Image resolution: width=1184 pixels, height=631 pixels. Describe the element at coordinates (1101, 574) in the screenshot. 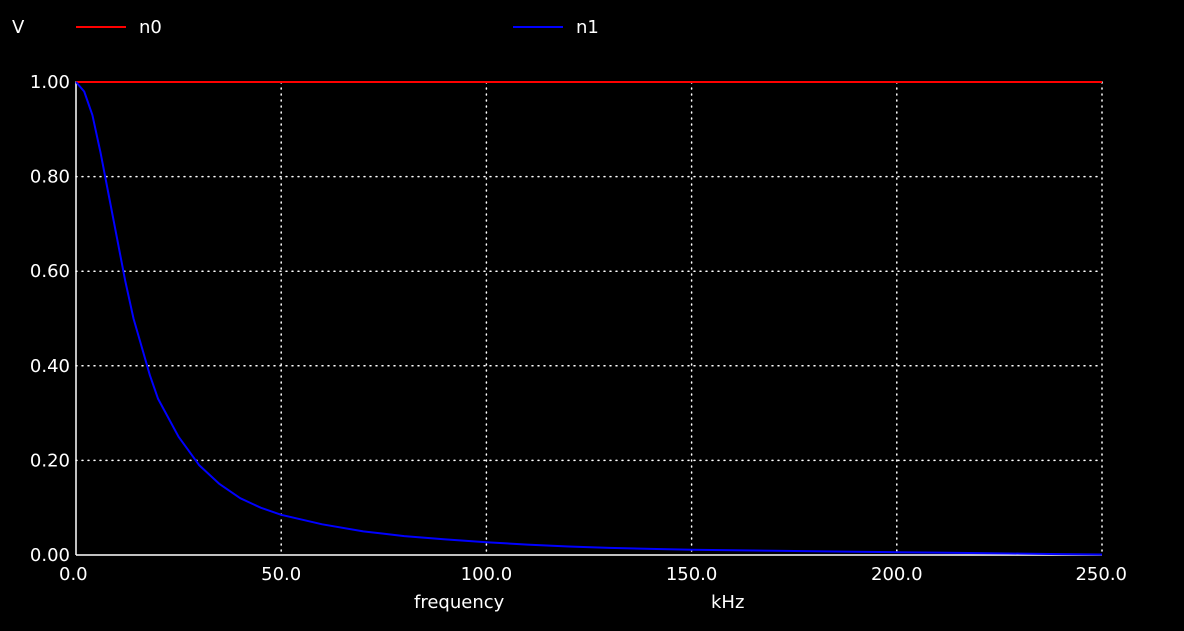

I see `x-tick-label: 250.0` at that location.